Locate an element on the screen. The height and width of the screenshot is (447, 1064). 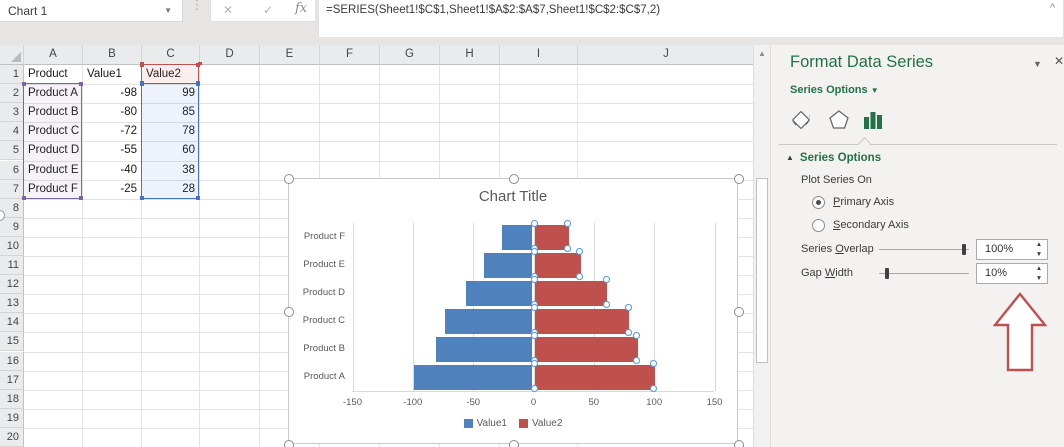
bar-value1-Product A is located at coordinates (472, 377).